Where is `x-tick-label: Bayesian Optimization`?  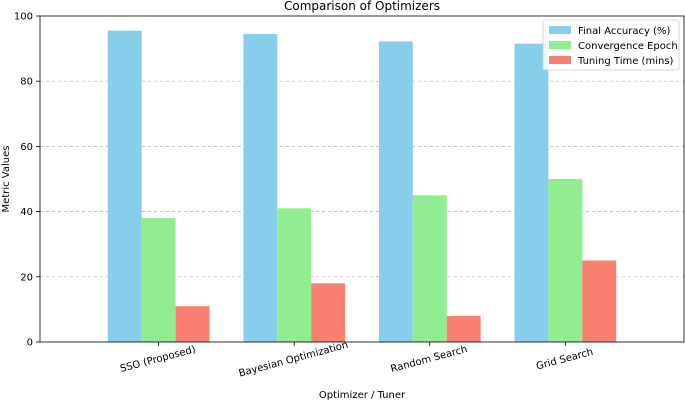 x-tick-label: Bayesian Optimization is located at coordinates (294, 360).